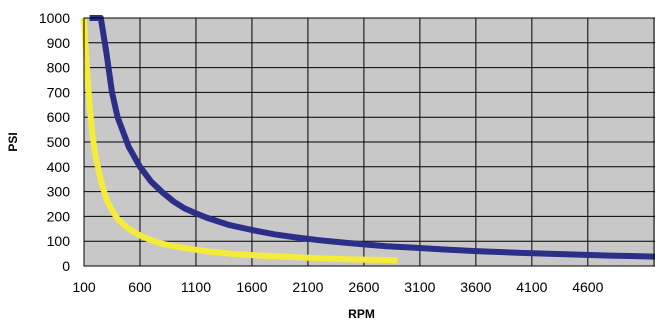 The image size is (655, 329). What do you see at coordinates (59, 43) in the screenshot?
I see `y-tick-label: 900` at bounding box center [59, 43].